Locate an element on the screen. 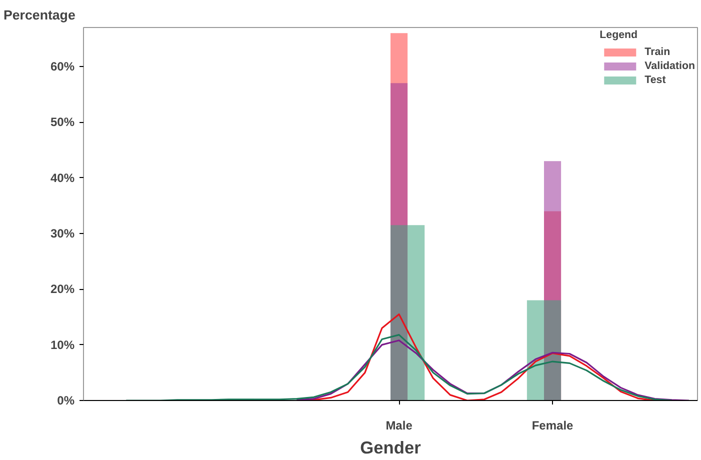  x-tick-label: Male is located at coordinates (399, 425).